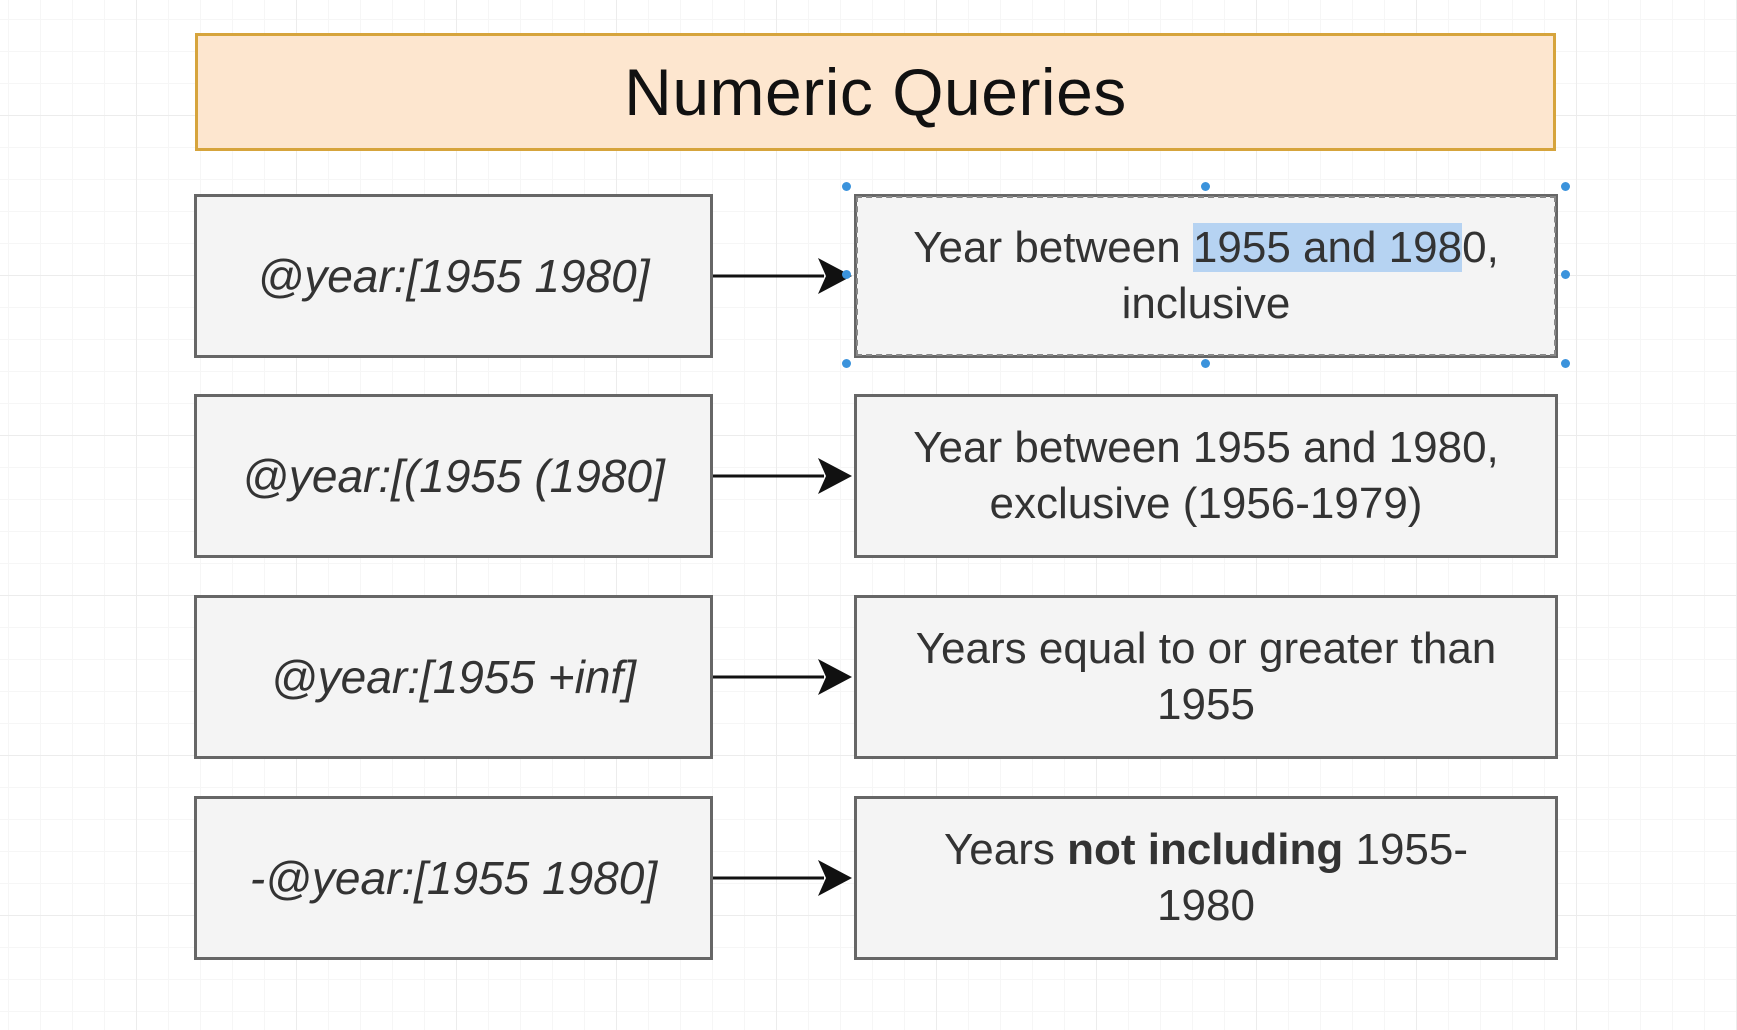 This screenshot has height=1030, width=1737. Describe the element at coordinates (1206, 503) in the screenshot. I see `result-text-line2: exclusive (1956-1979)` at that location.